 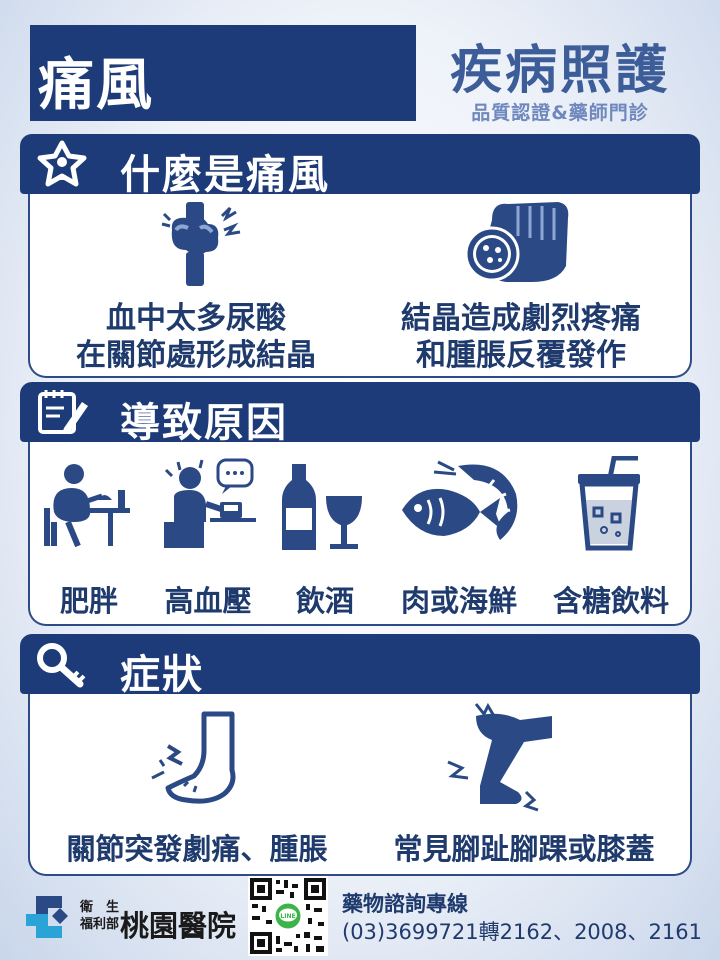 I want to click on page-title: 痛風, so click(x=96, y=85).